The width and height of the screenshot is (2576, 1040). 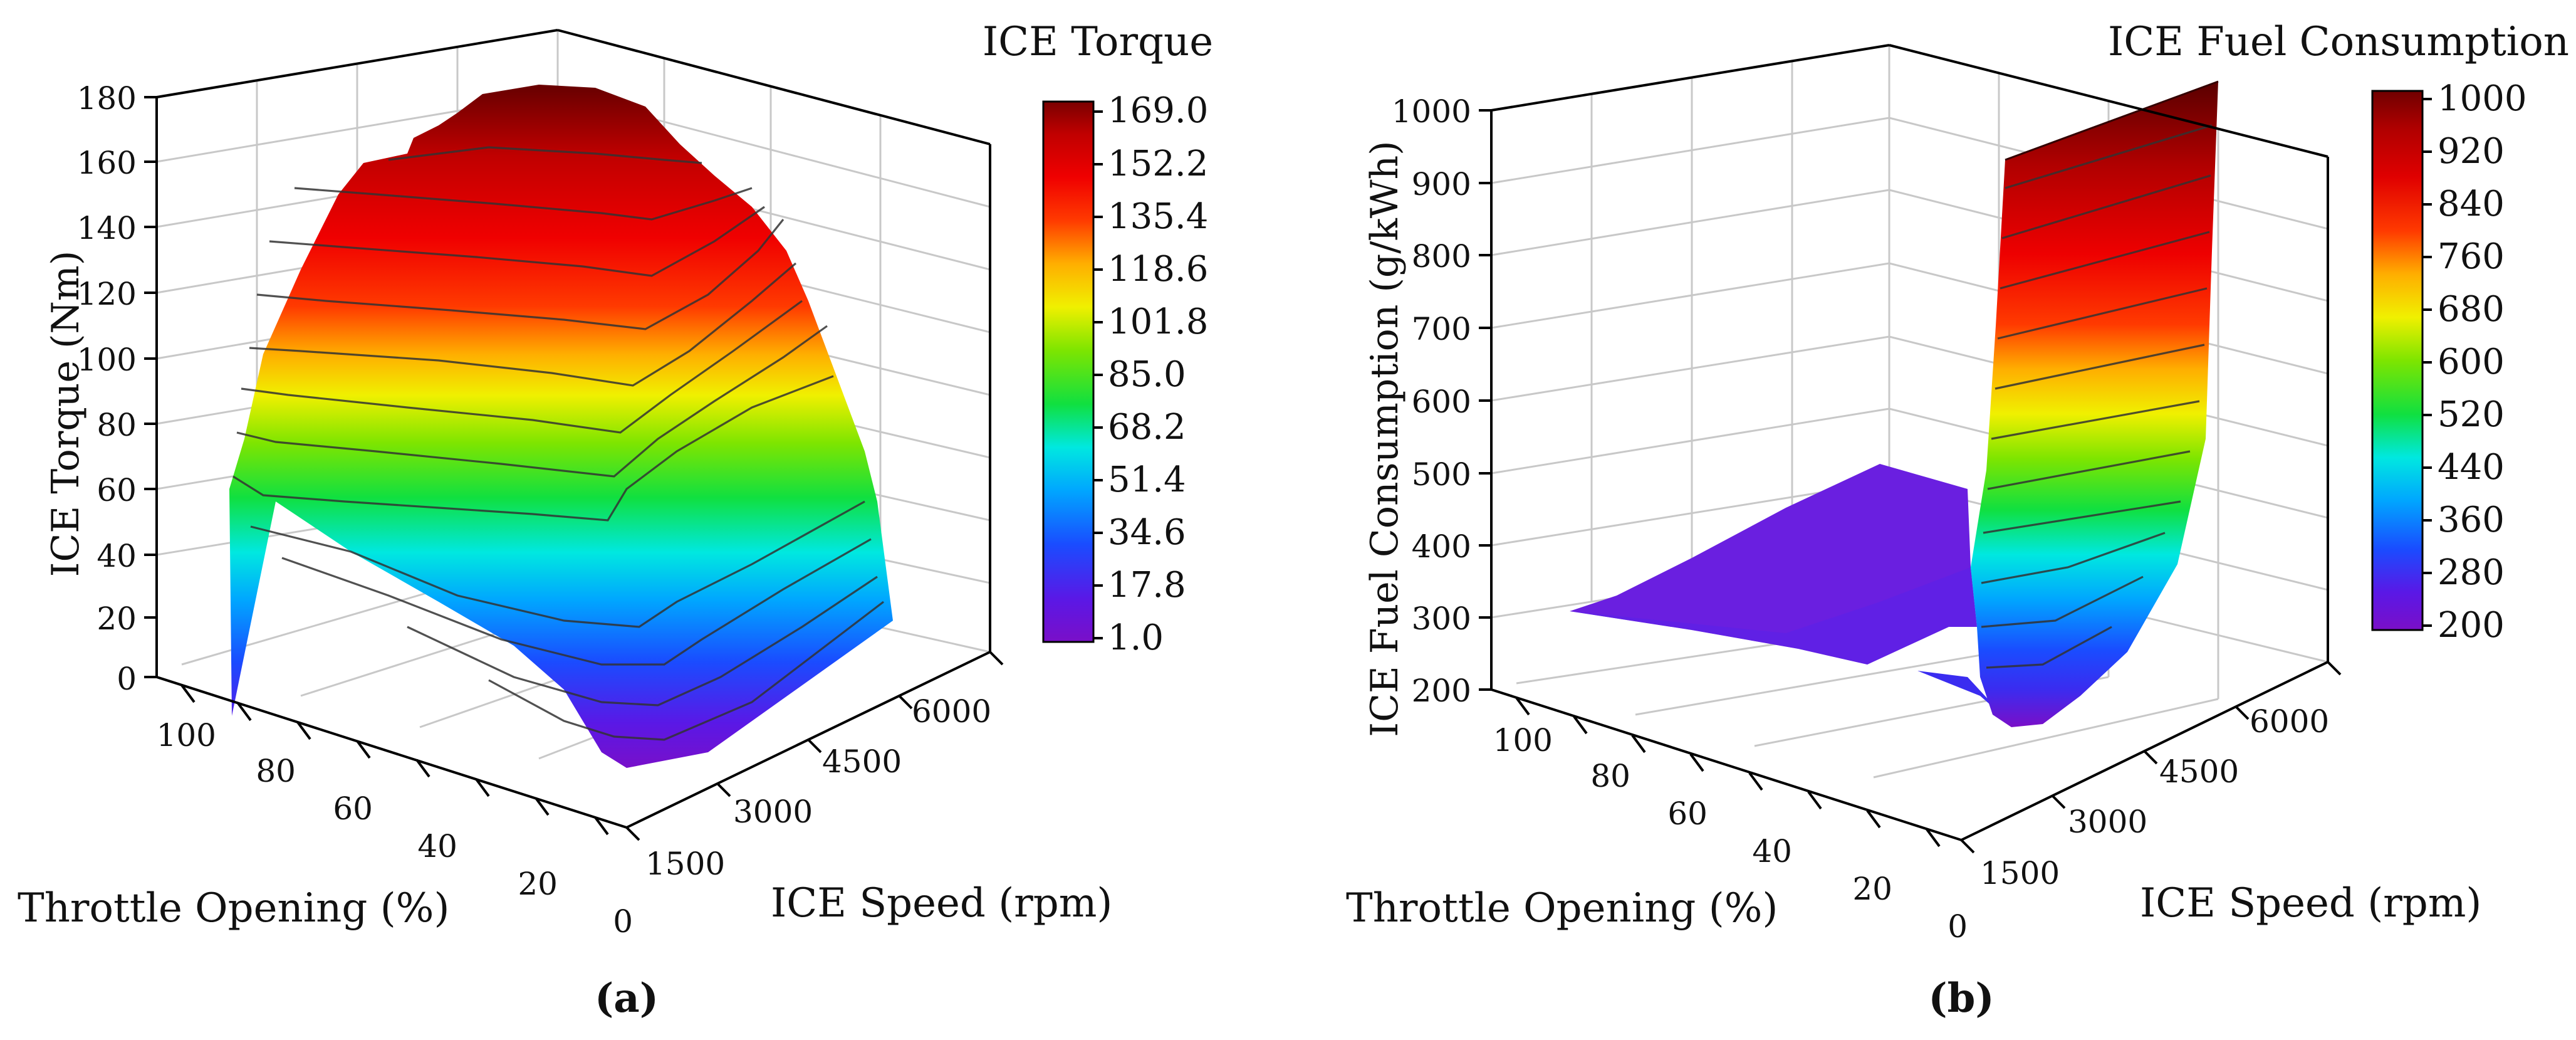 I want to click on colorbar-label: 135.4, so click(x=1158, y=217).